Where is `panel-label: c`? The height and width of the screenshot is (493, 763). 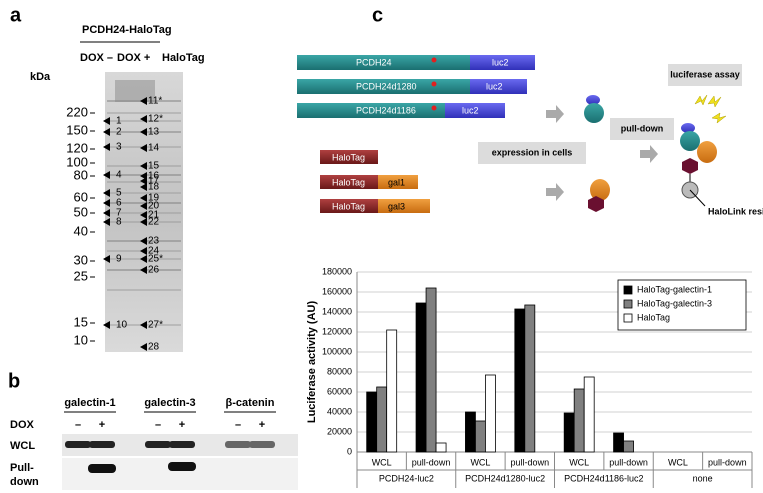 panel-label: c is located at coordinates (377, 15).